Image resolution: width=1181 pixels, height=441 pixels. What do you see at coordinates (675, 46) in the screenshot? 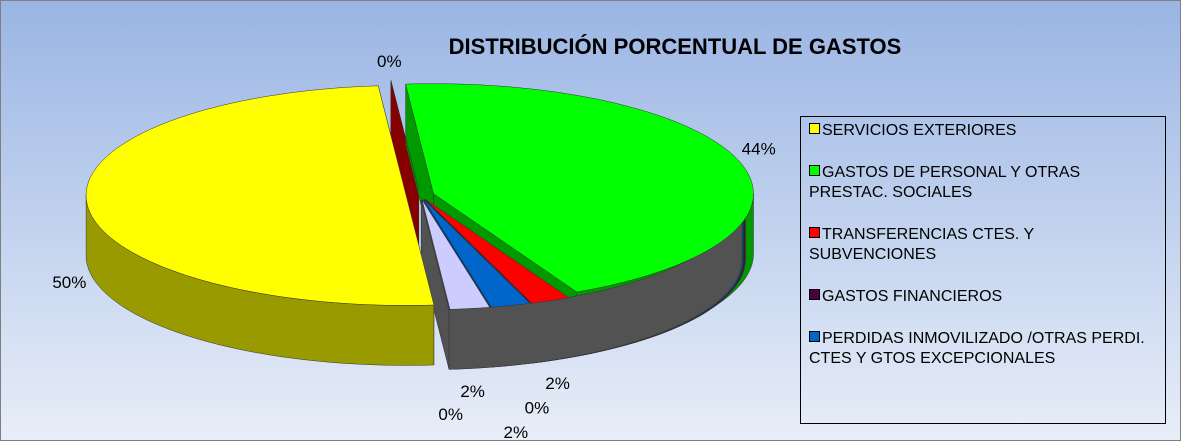
I see `chart-title: DISTRIBUCIÓN PORCENTUAL DE GASTOS` at bounding box center [675, 46].